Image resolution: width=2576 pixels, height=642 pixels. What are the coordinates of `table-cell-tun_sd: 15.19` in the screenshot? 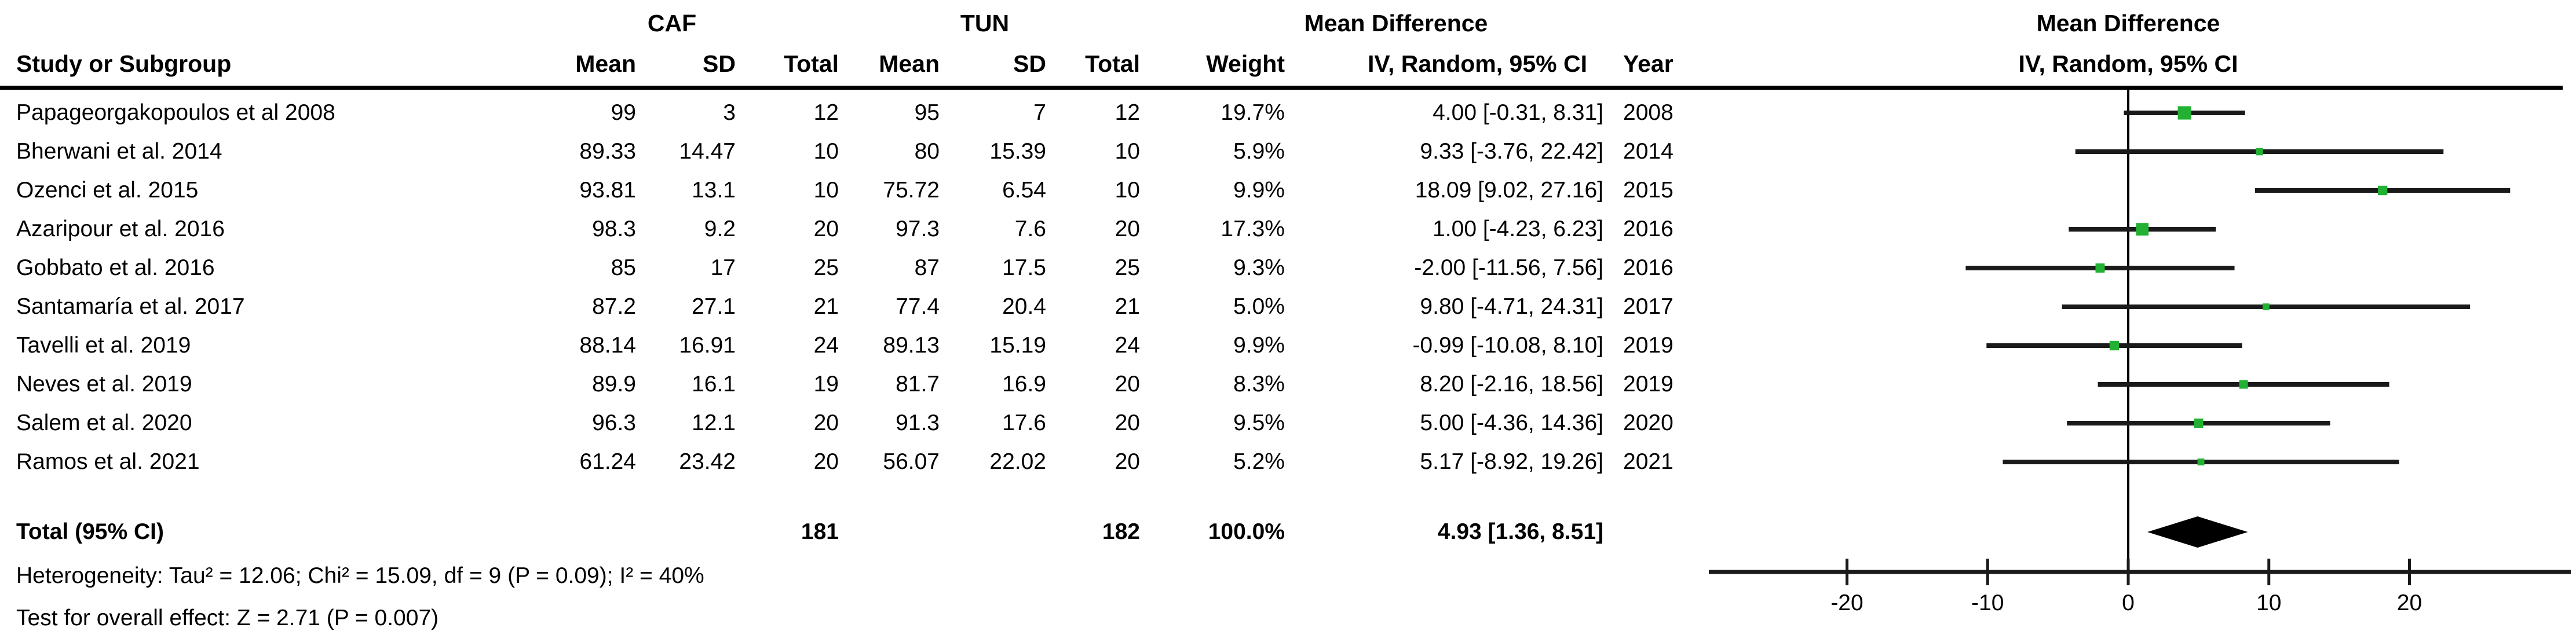 It's located at (1018, 345).